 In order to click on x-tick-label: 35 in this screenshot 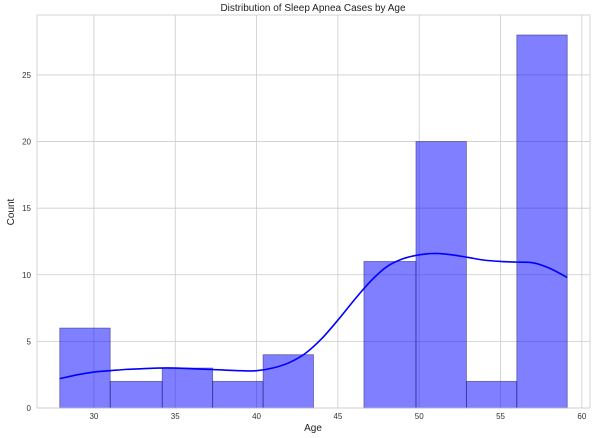, I will do `click(175, 416)`.